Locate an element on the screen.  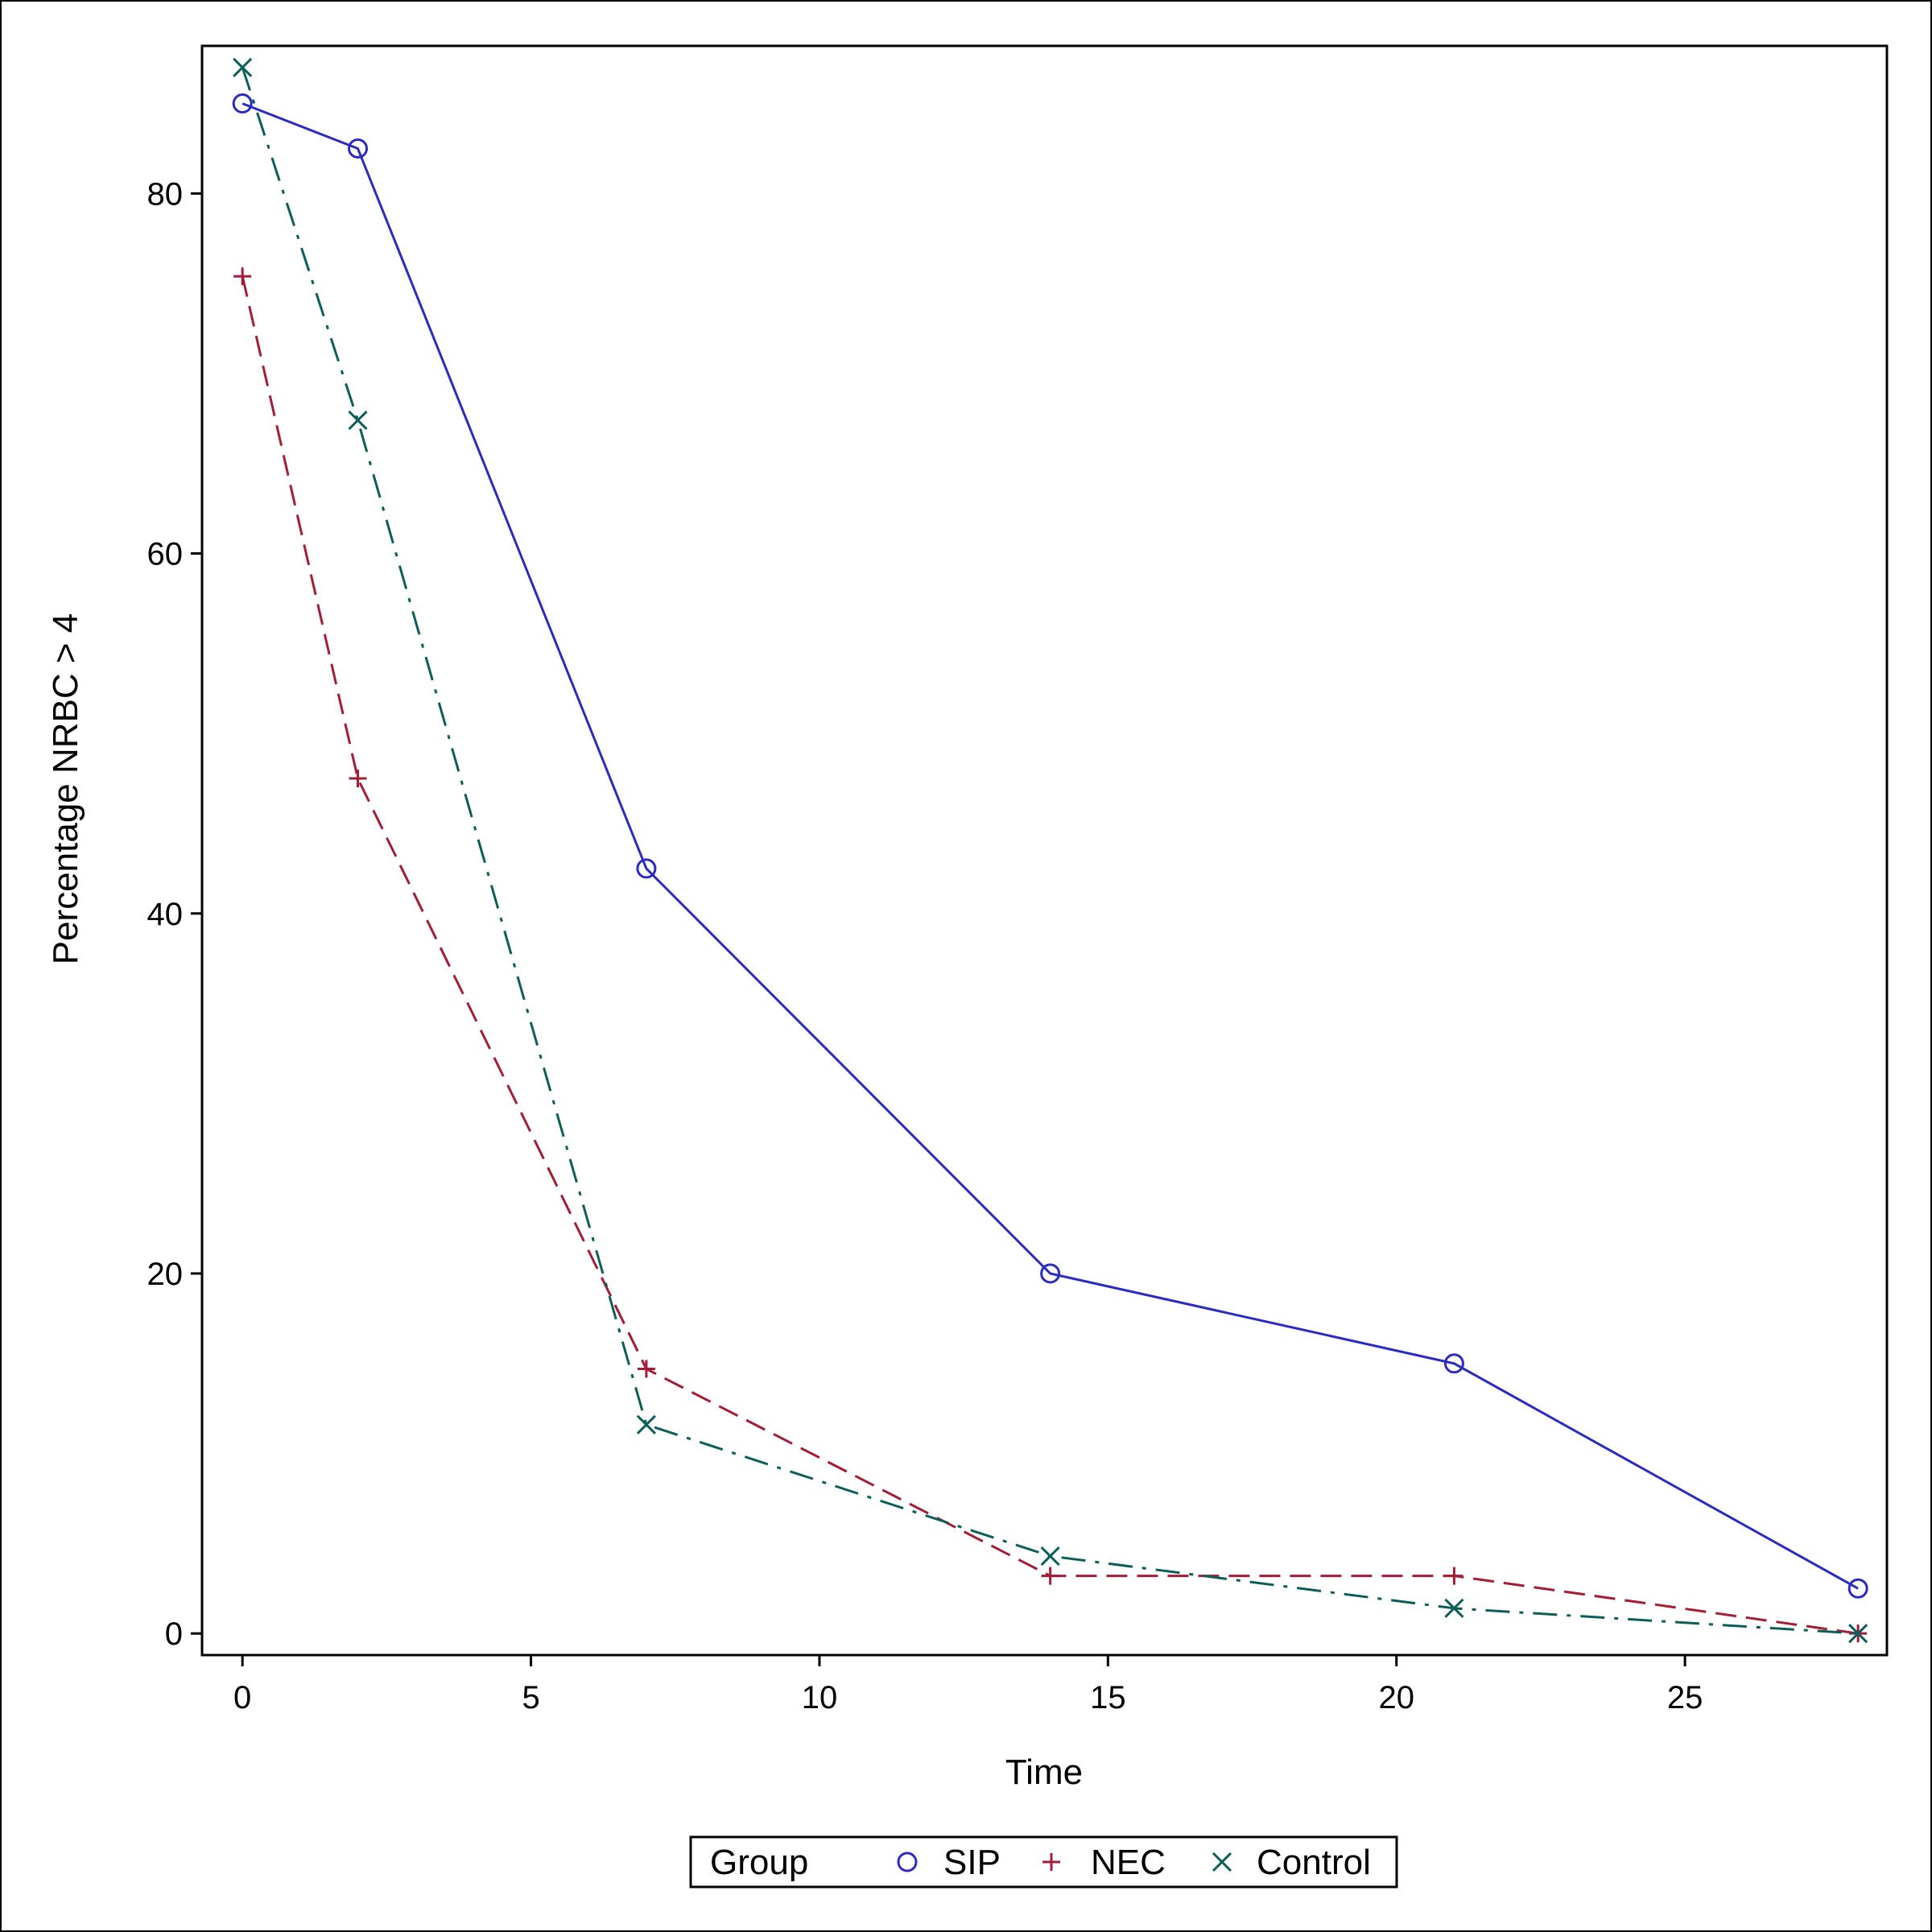
y-tick-label: 20 is located at coordinates (165, 1274).